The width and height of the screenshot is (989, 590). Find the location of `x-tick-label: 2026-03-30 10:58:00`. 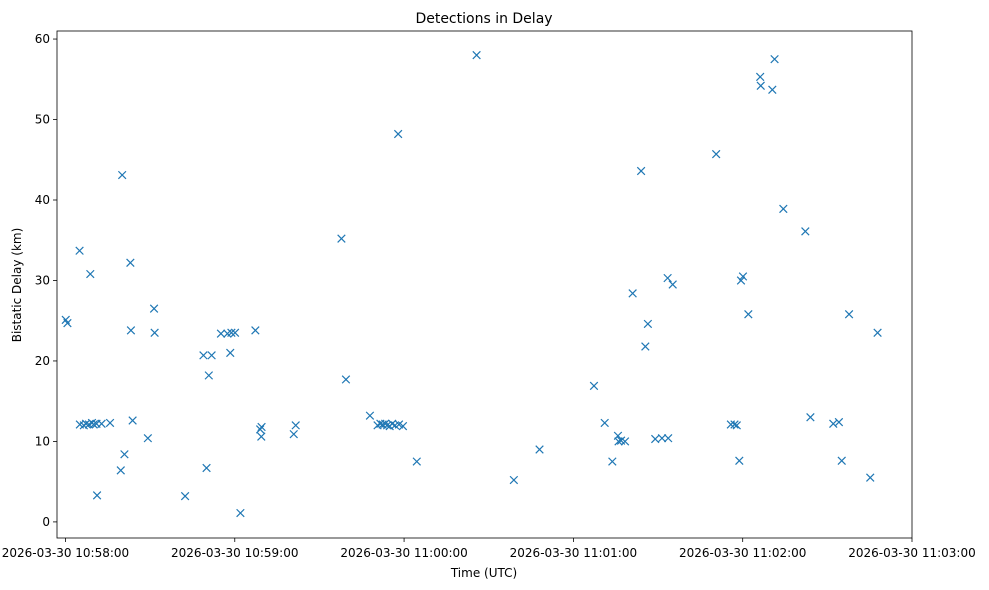

x-tick-label: 2026-03-30 10:58:00 is located at coordinates (65, 553).